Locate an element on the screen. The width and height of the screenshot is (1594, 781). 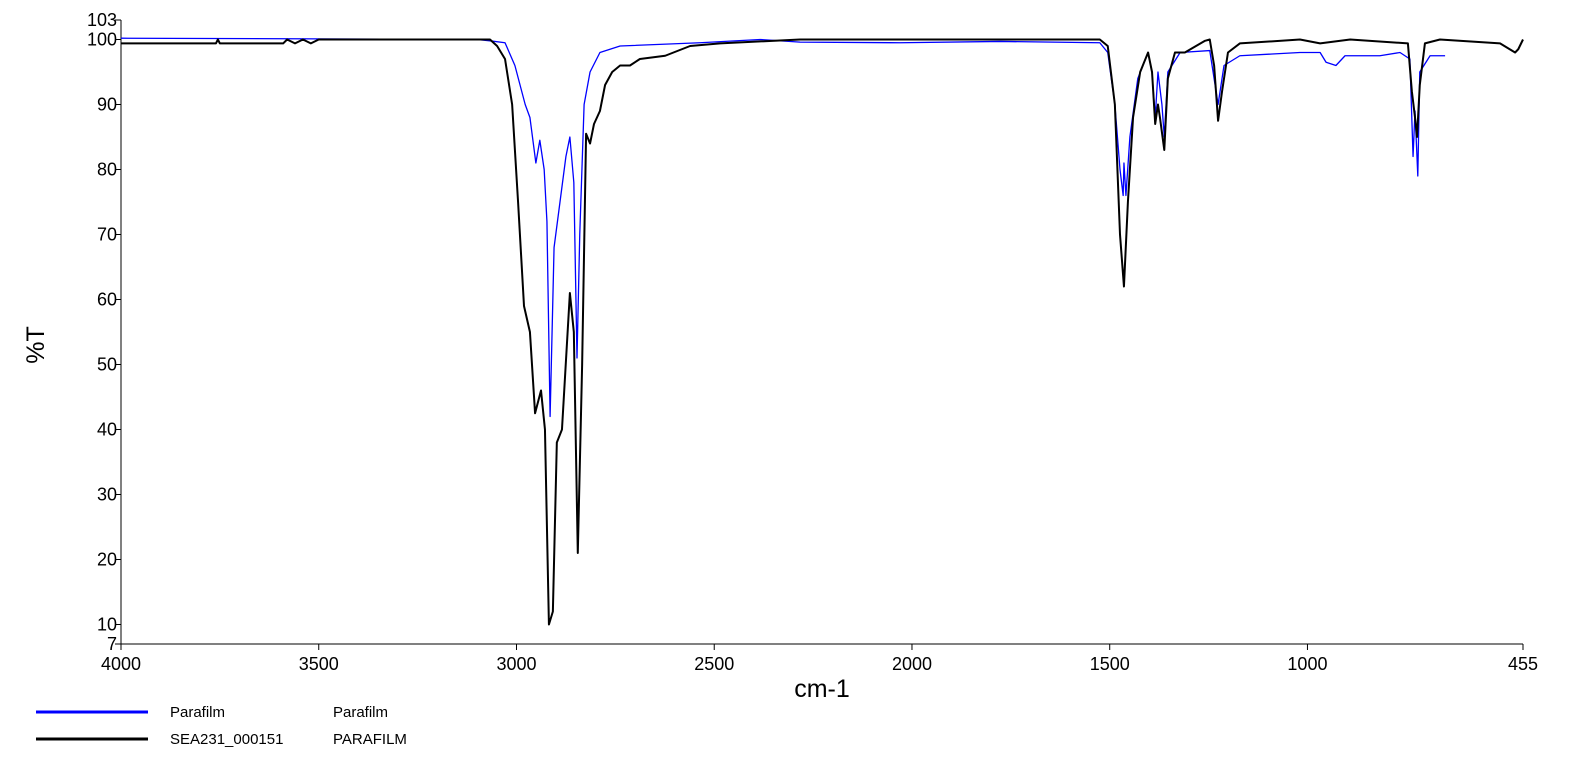
y-tick-label: 100 is located at coordinates (102, 40).